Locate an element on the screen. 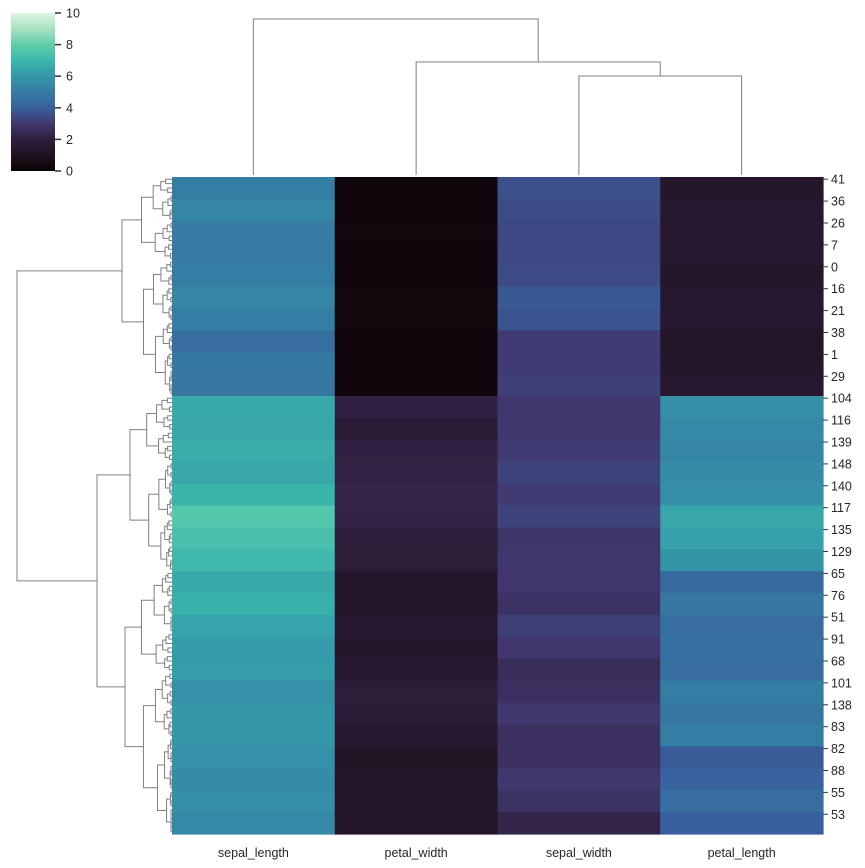 This screenshot has width=865, height=868. column-dendrogram-link is located at coordinates (395, 96).